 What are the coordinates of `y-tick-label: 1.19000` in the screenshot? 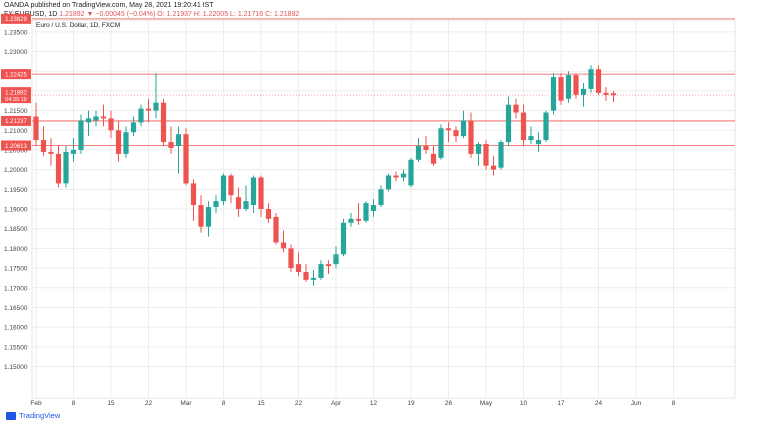 It's located at (16, 210).